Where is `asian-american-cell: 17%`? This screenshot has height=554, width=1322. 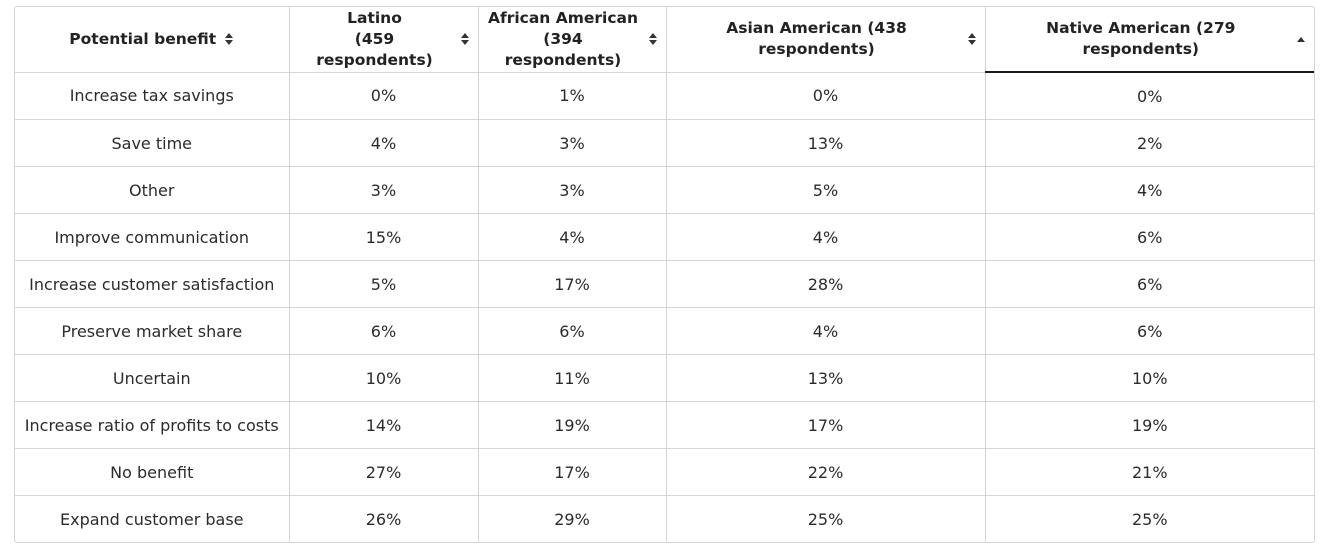
asian-american-cell: 17% is located at coordinates (826, 425).